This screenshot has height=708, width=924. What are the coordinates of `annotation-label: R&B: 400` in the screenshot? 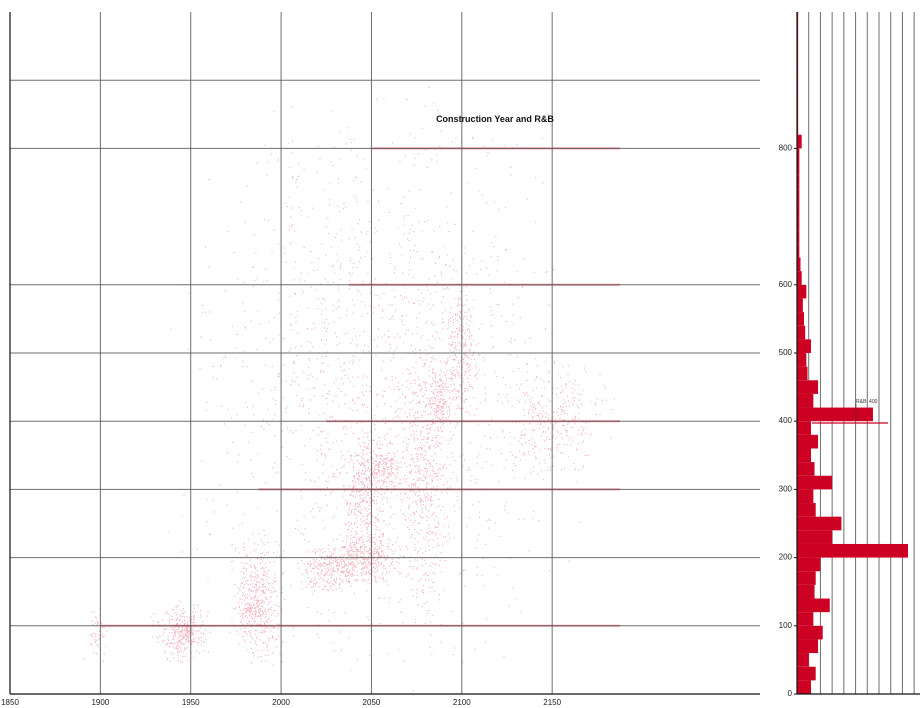 It's located at (867, 402).